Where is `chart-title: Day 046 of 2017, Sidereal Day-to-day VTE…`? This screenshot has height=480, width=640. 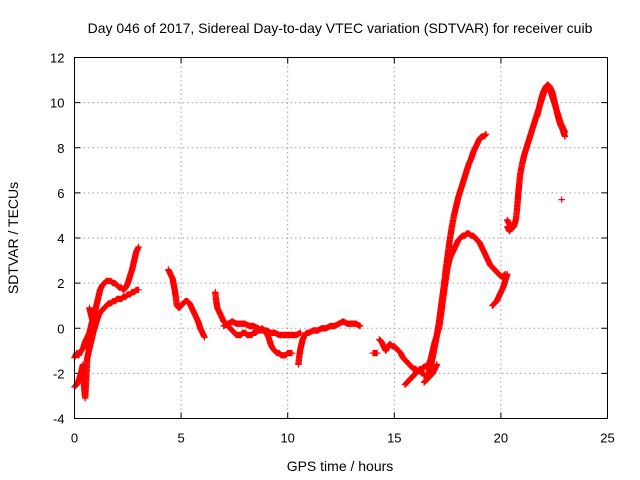 chart-title: Day 046 of 2017, Sidereal Day-to-day VTE… is located at coordinates (340, 28).